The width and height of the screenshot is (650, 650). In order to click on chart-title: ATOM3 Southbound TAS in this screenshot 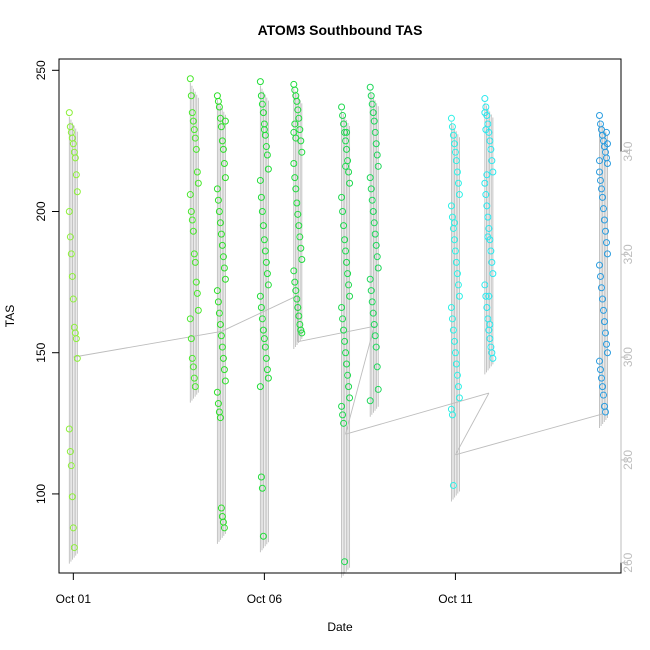, I will do `click(340, 30)`.